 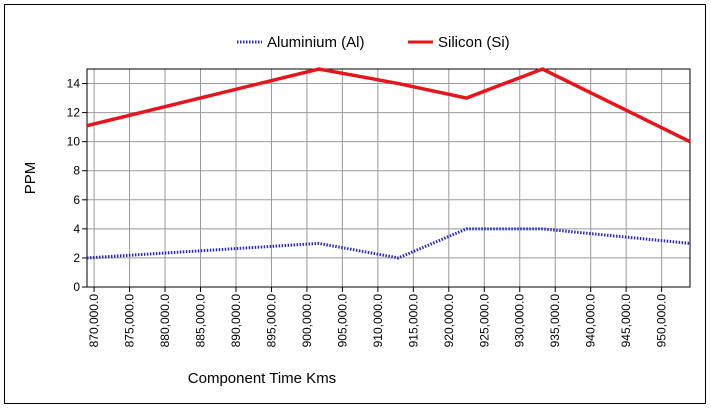 What do you see at coordinates (76, 200) in the screenshot?
I see `y-tick-label: 6` at bounding box center [76, 200].